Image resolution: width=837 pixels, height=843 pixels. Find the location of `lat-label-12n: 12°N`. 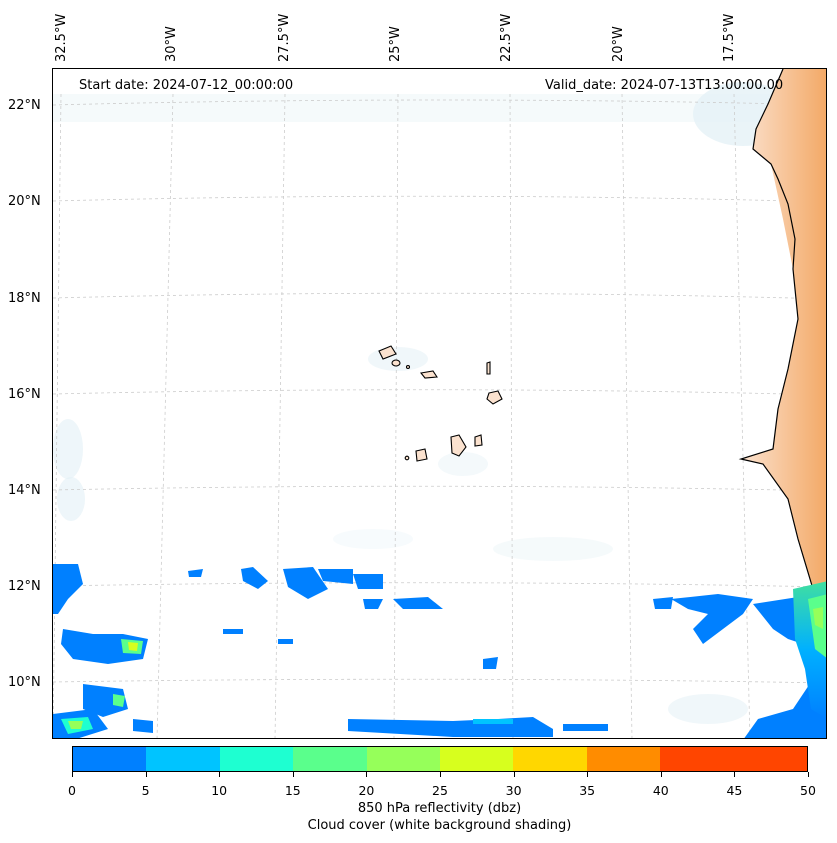

lat-label-12n: 12°N is located at coordinates (24, 586).